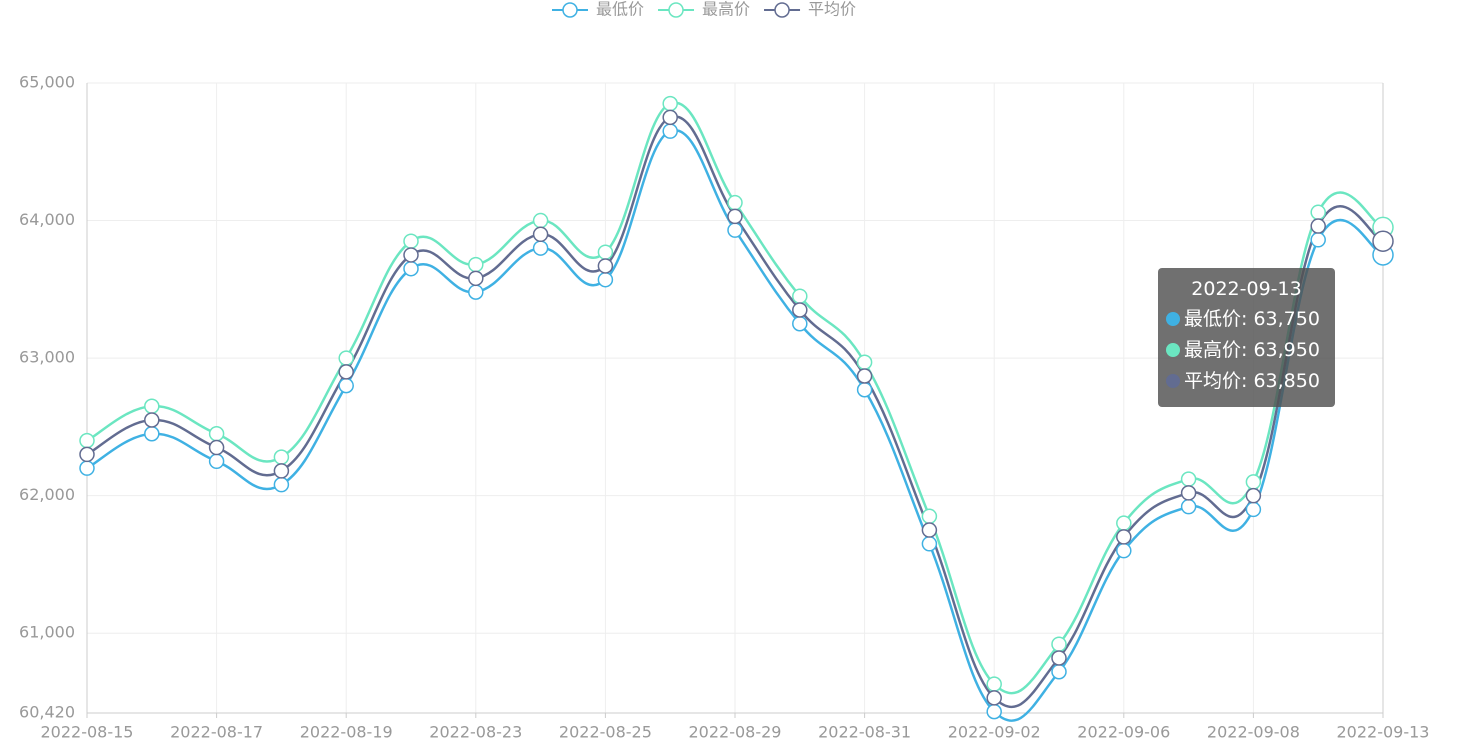 The width and height of the screenshot is (1461, 751). Describe the element at coordinates (1246, 289) in the screenshot. I see `tooltip-title: 2022-09-13` at that location.